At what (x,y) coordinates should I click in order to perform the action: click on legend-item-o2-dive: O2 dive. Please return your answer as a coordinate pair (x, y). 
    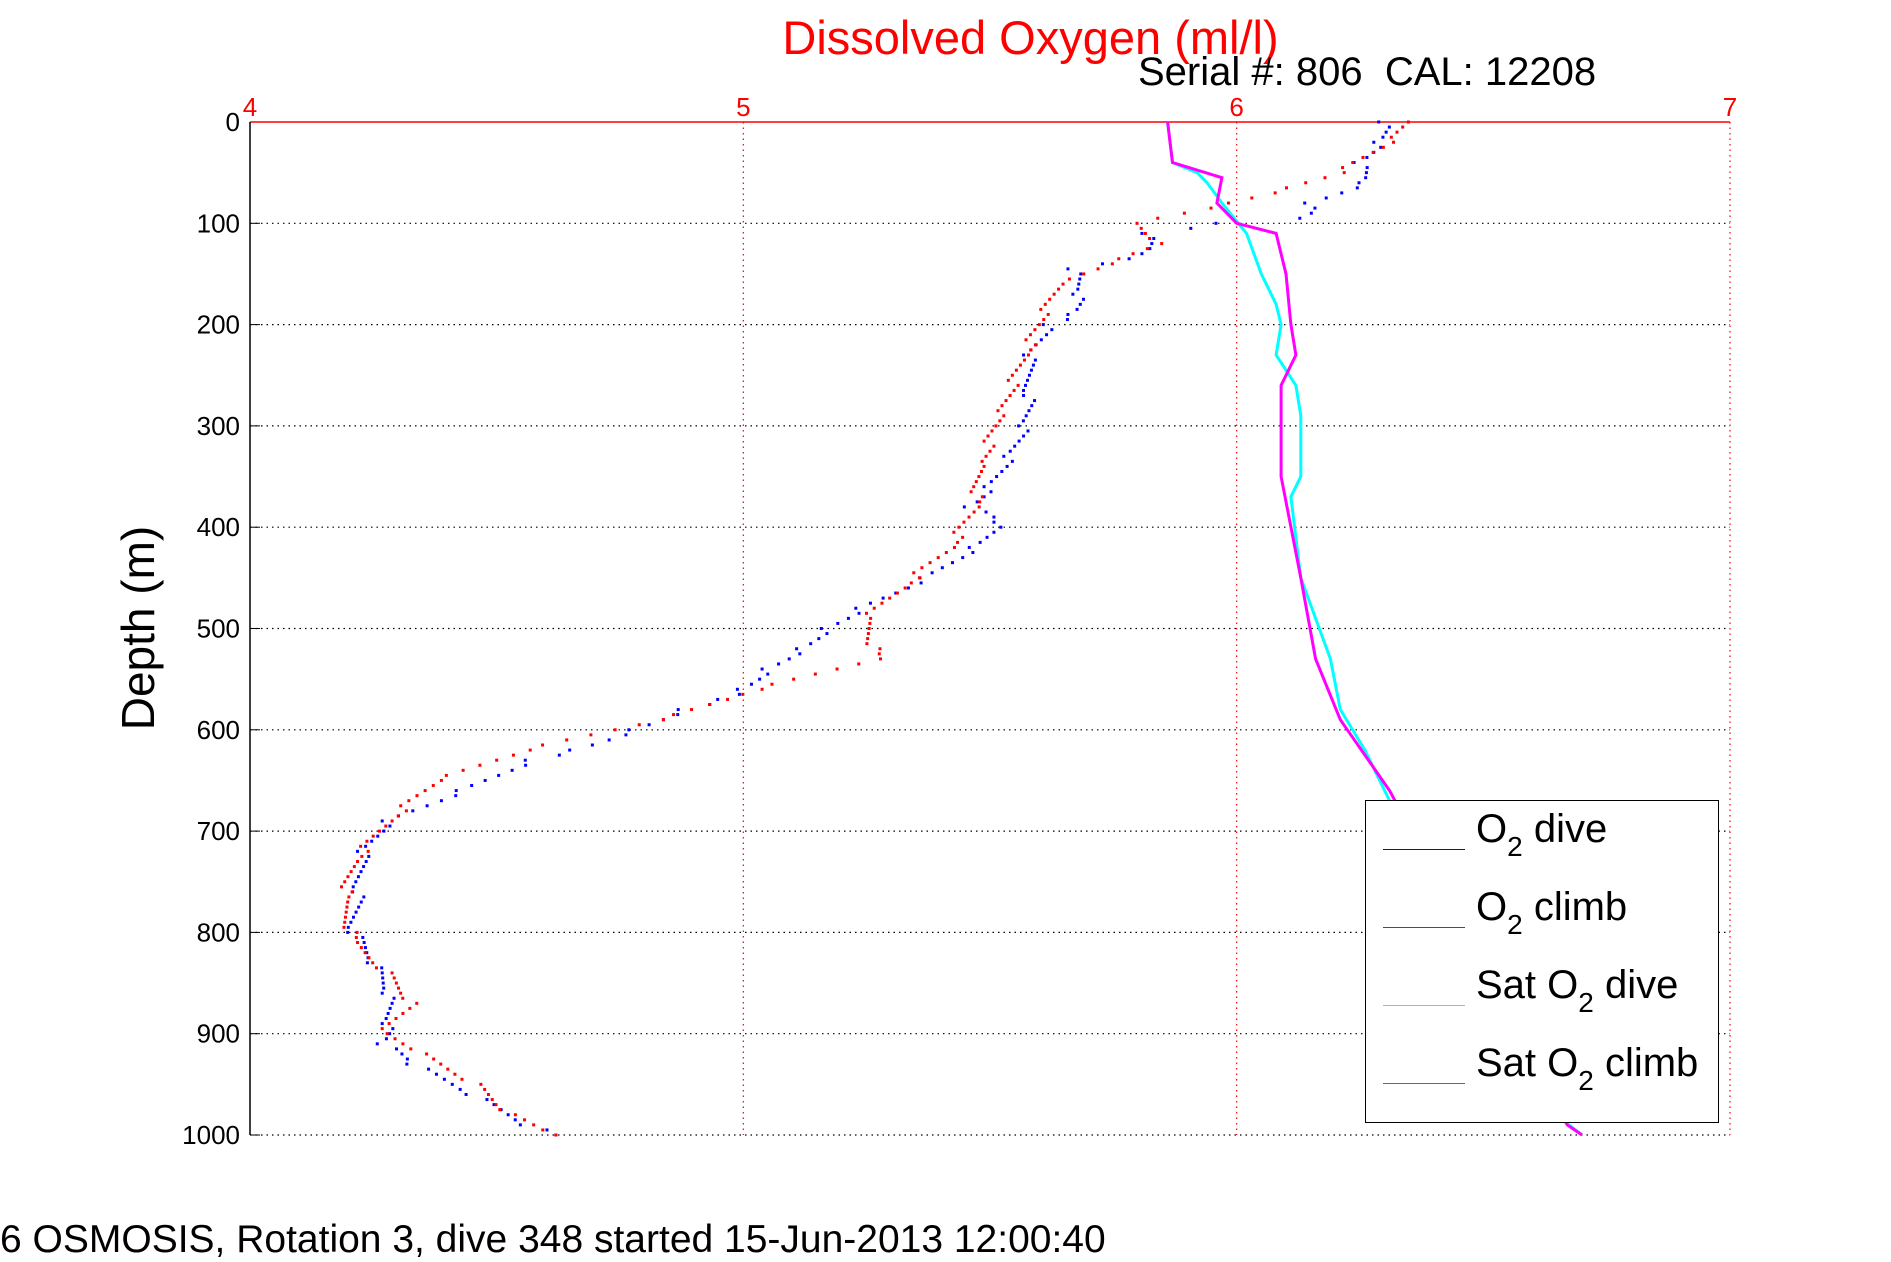
    Looking at the image, I should click on (1542, 837).